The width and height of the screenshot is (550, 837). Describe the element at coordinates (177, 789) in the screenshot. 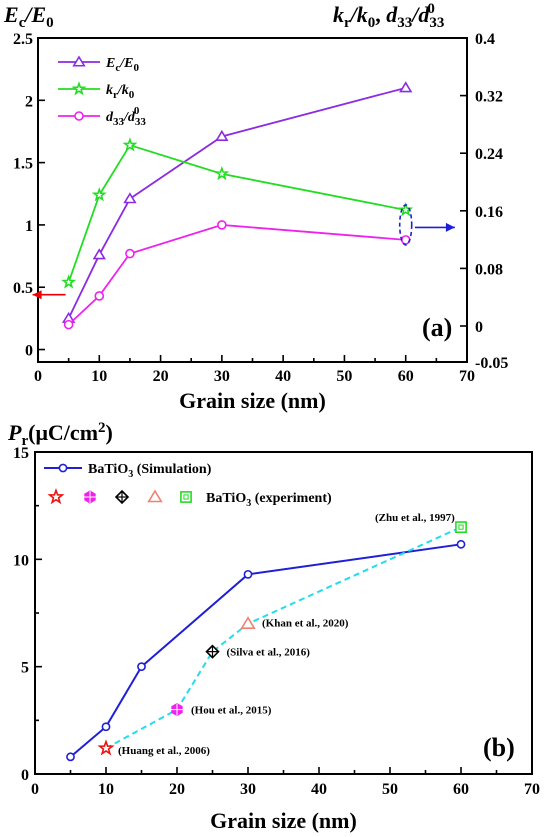

I see `x-tick-label-b: 20` at that location.